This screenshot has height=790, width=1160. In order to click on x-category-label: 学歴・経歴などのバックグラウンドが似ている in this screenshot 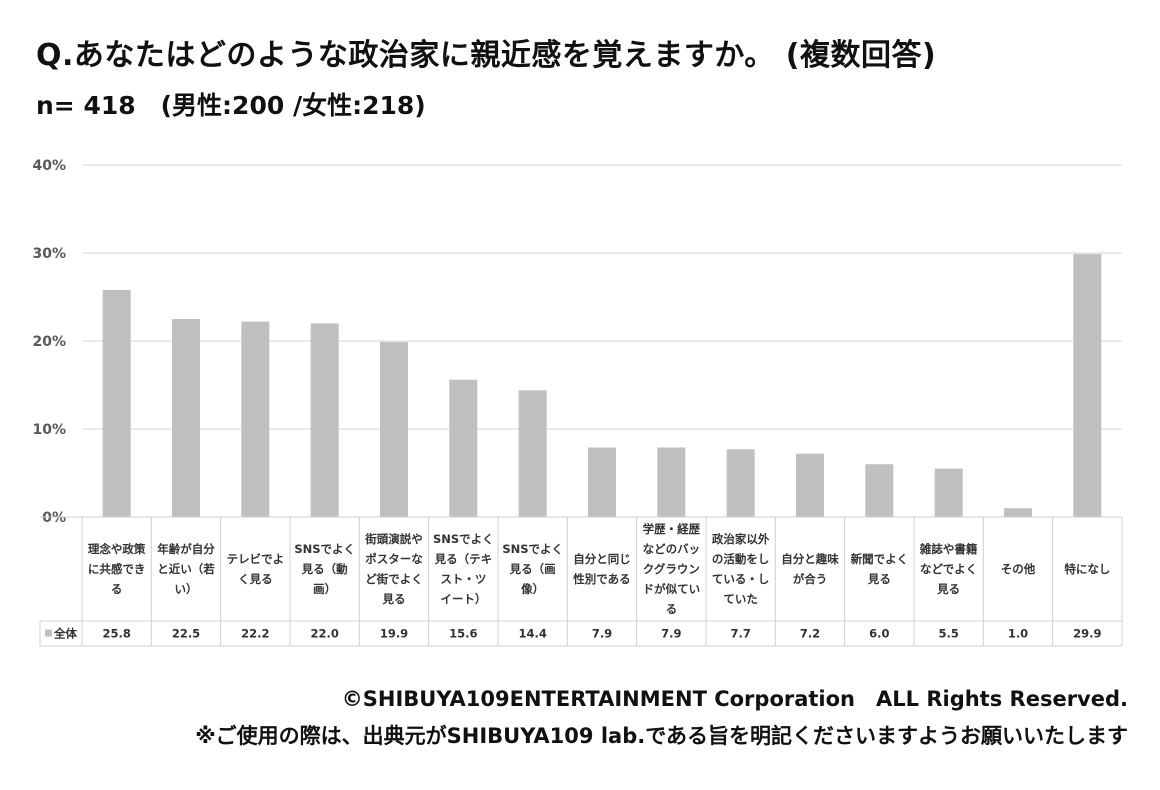, I will do `click(672, 569)`.